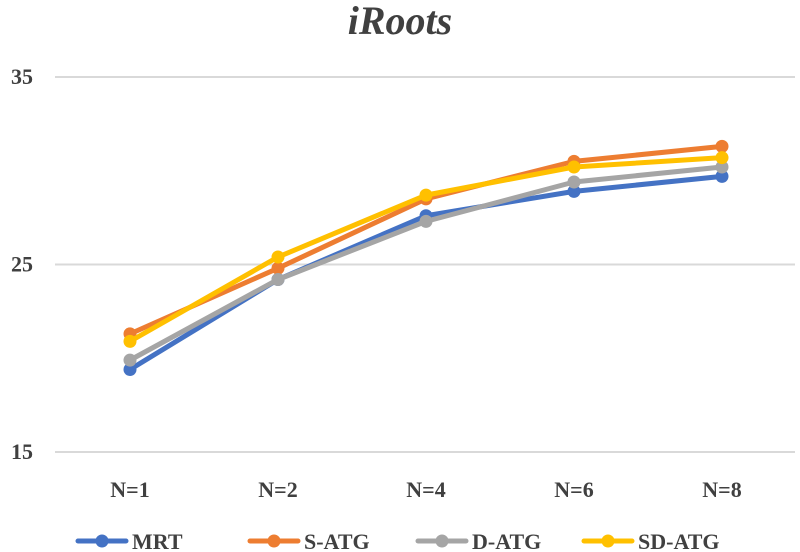 The image size is (800, 552). I want to click on y-tick-label: 25, so click(22, 264).